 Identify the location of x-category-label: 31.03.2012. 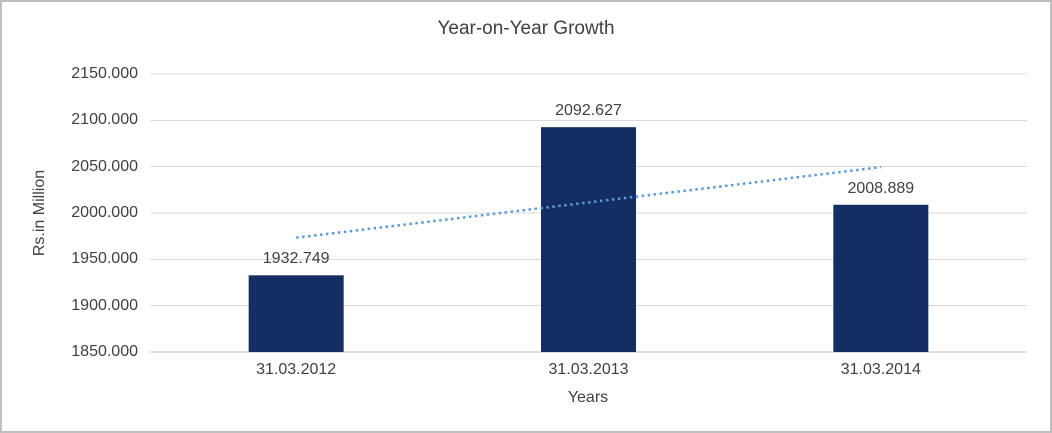
(296, 369).